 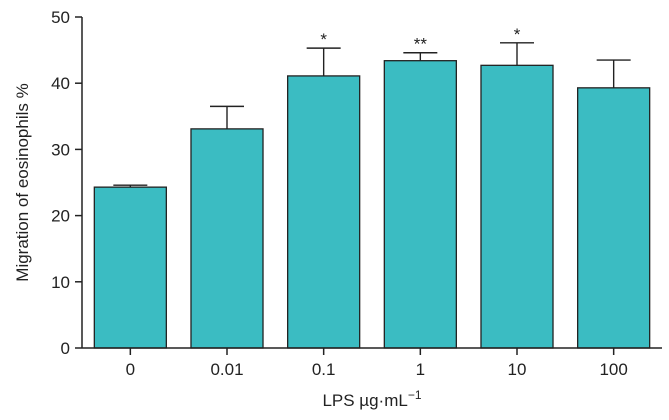 What do you see at coordinates (22, 182) in the screenshot?
I see `y-axis-title: Migration of eosinophils %` at bounding box center [22, 182].